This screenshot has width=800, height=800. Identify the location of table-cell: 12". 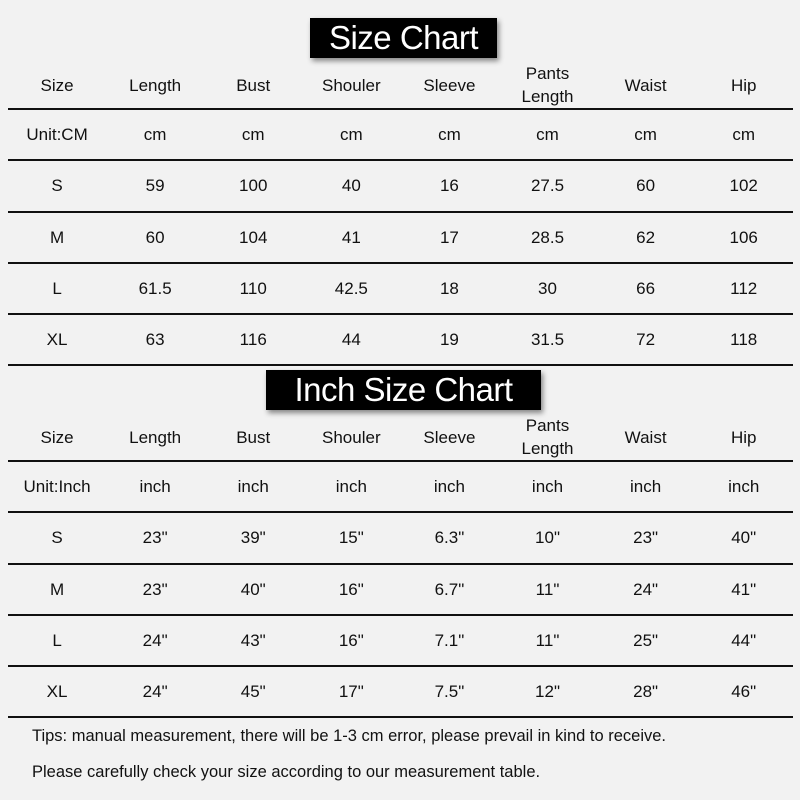
(547, 692).